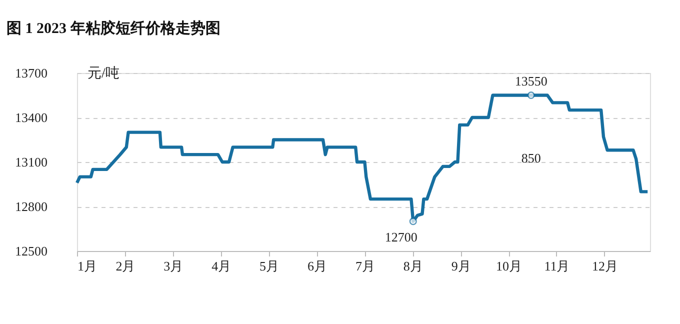  What do you see at coordinates (317, 266) in the screenshot?
I see `x-tick-label: 6月` at bounding box center [317, 266].